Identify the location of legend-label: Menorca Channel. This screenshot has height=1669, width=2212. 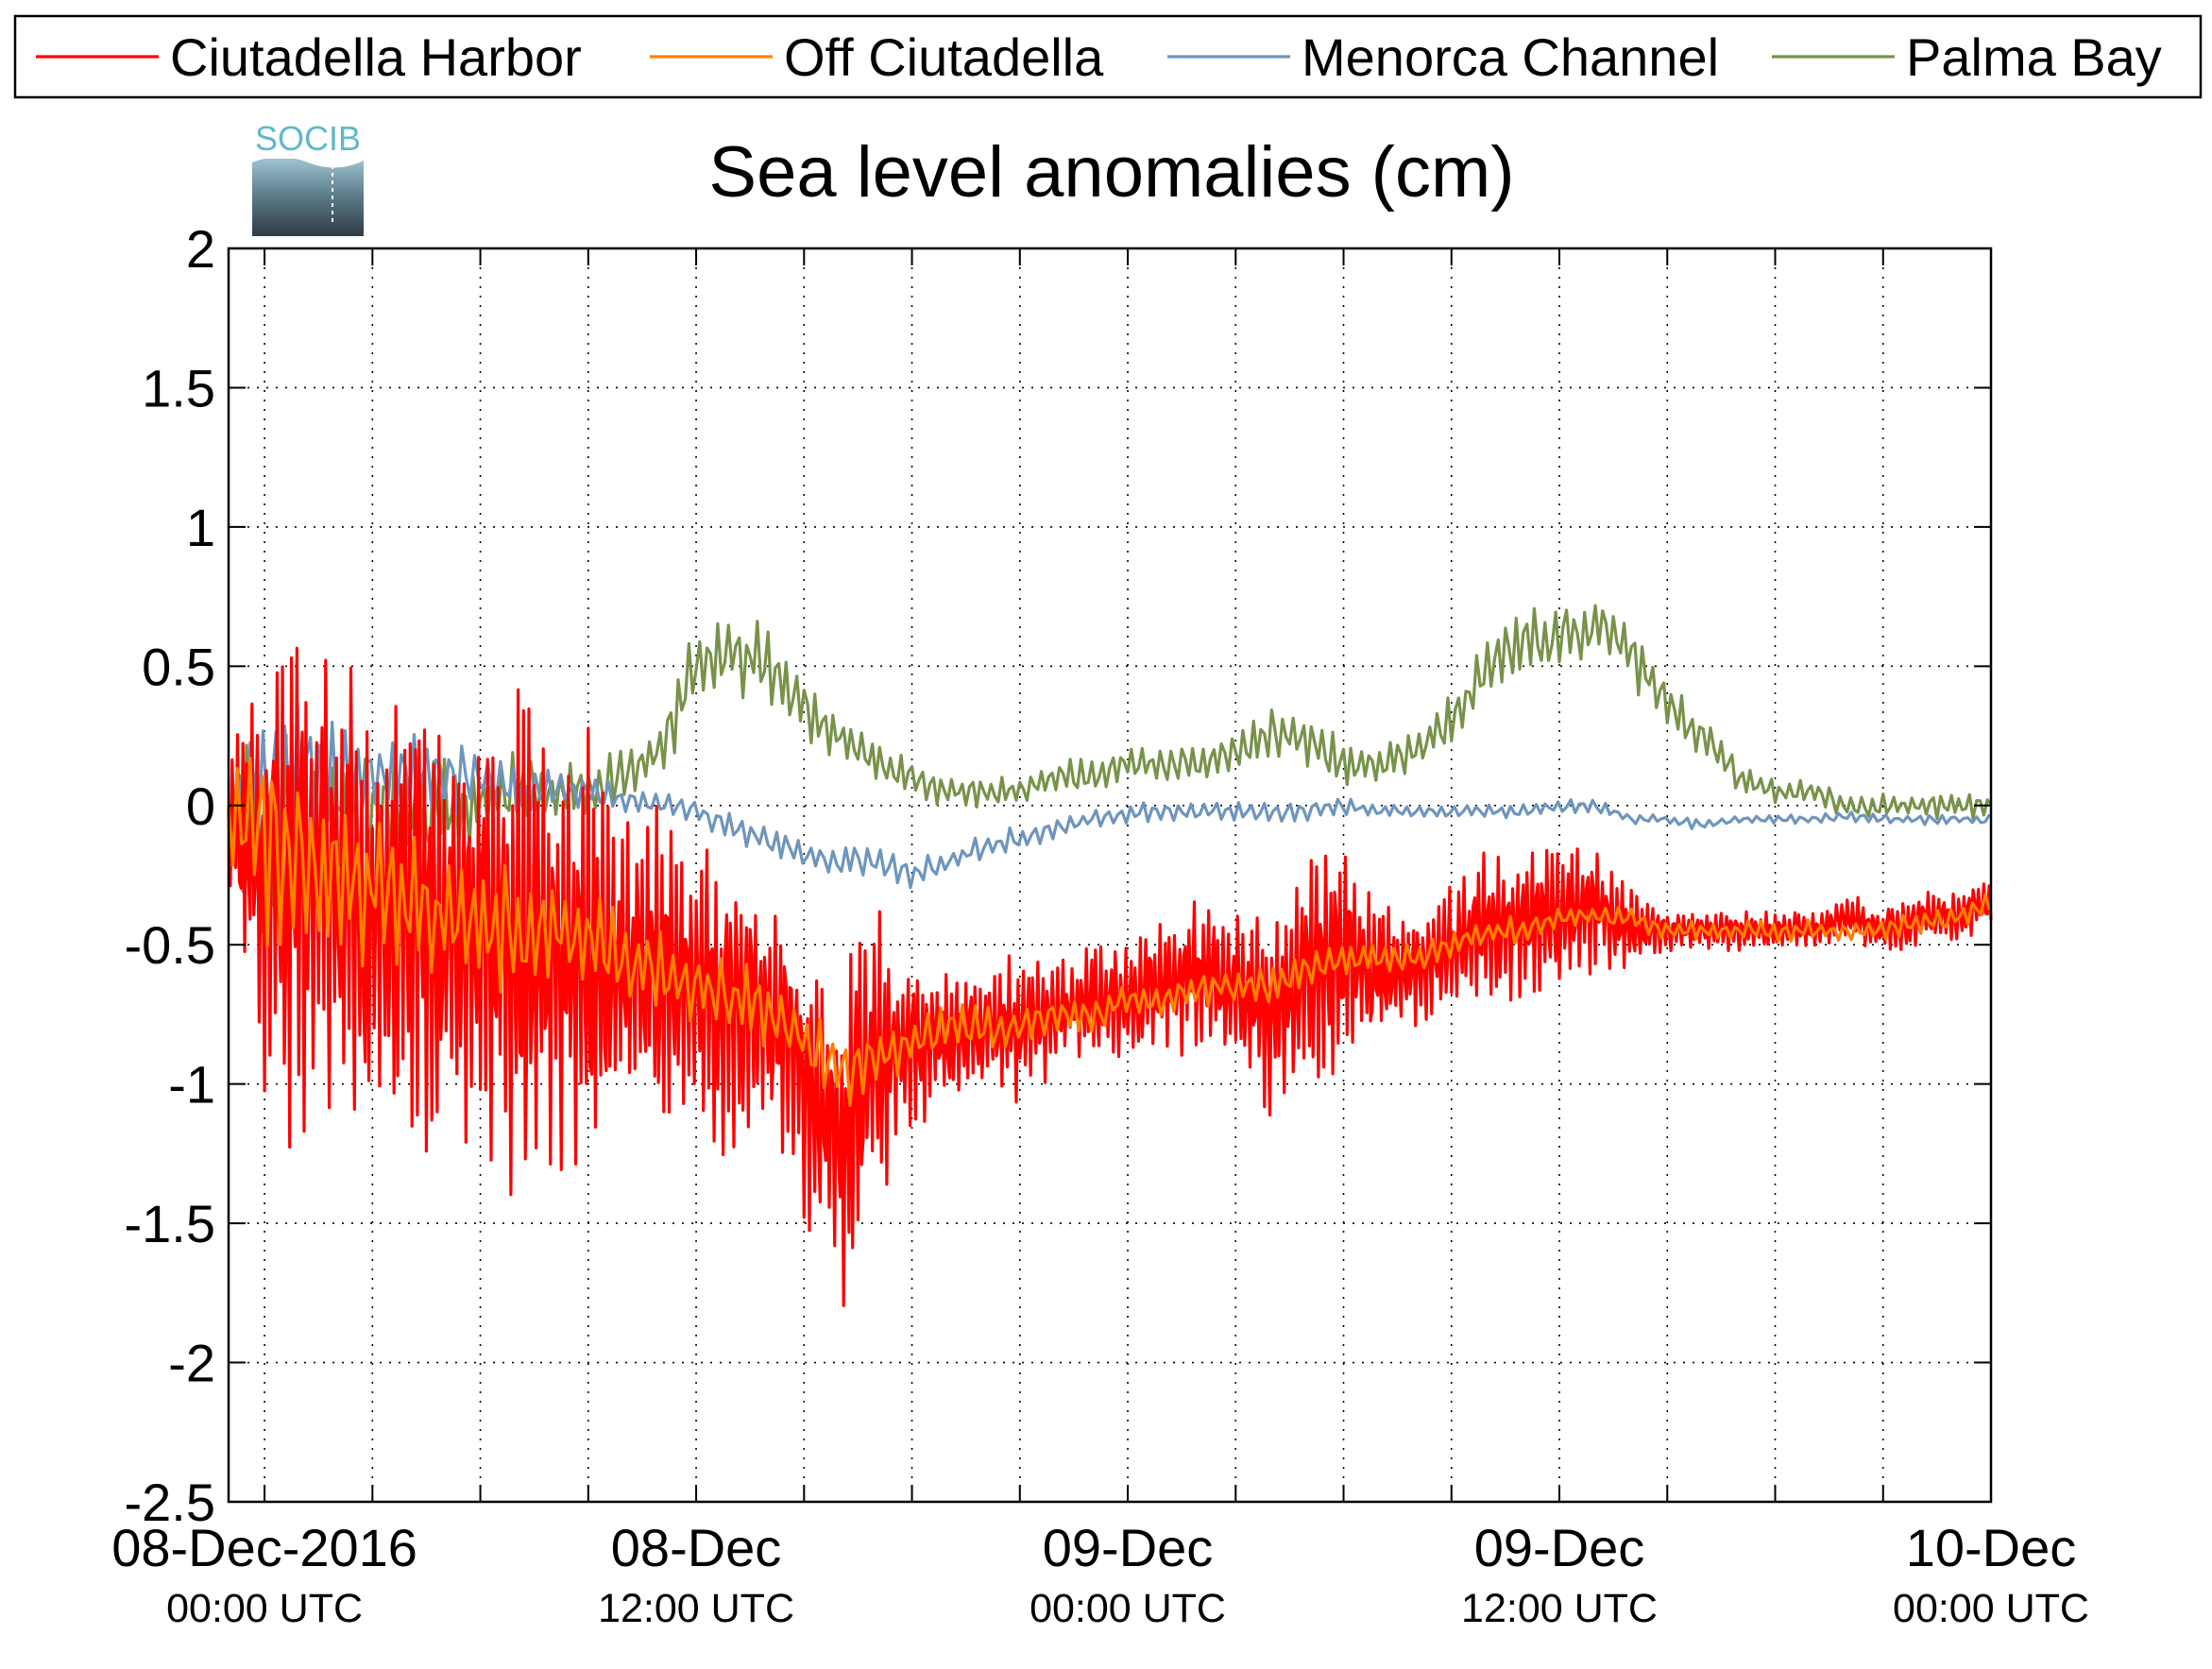
(1510, 57).